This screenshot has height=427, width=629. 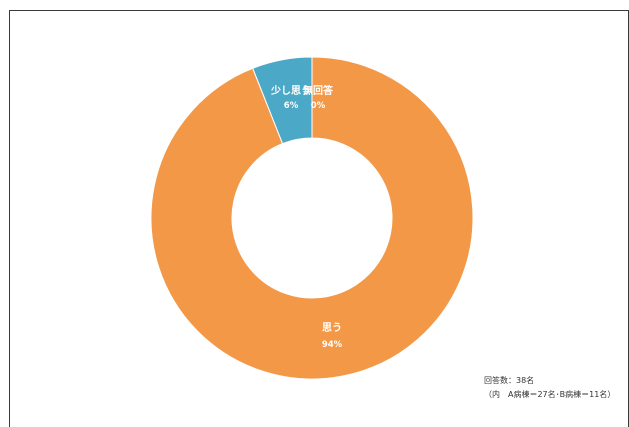 What do you see at coordinates (332, 345) in the screenshot?
I see `slice-percent-label: 94%` at bounding box center [332, 345].